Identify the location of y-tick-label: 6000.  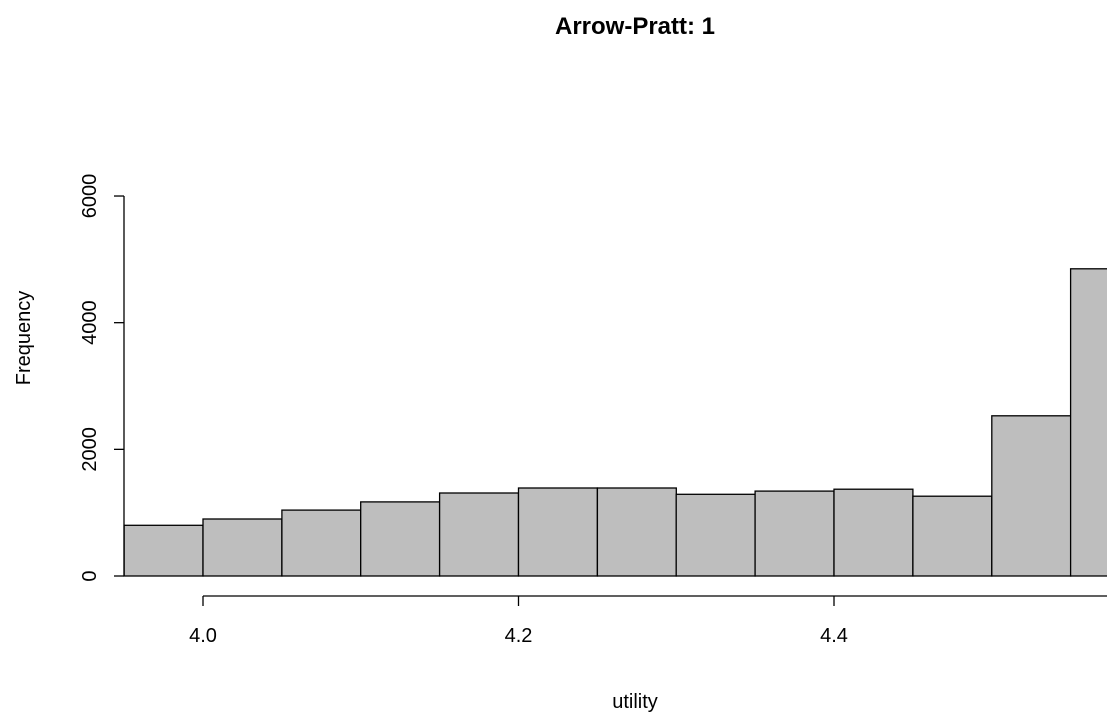
(90, 196).